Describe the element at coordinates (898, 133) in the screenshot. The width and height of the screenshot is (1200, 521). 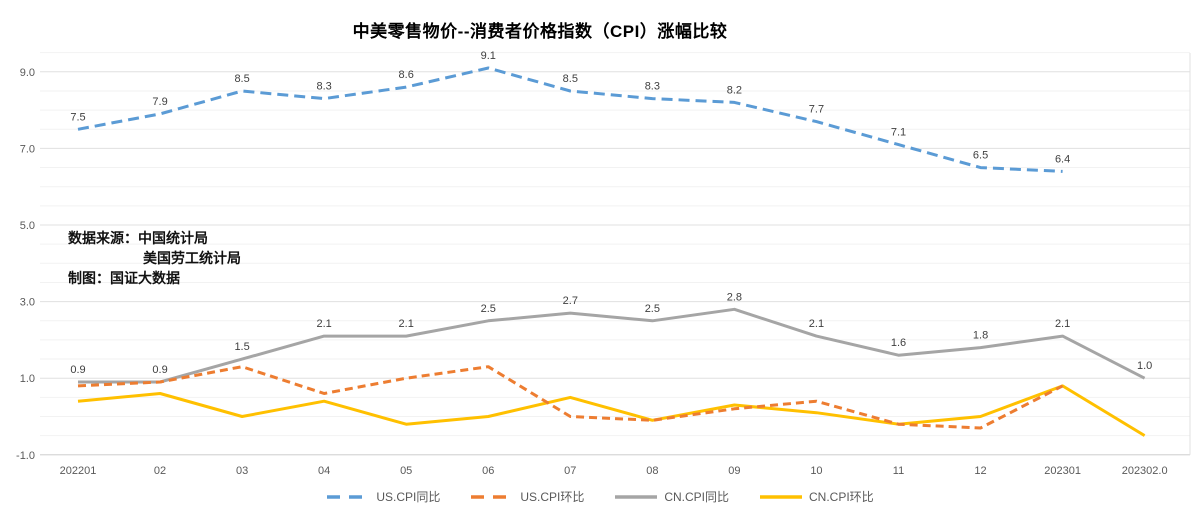
I see `data-label-us-cpi-yoy: 7.1` at that location.